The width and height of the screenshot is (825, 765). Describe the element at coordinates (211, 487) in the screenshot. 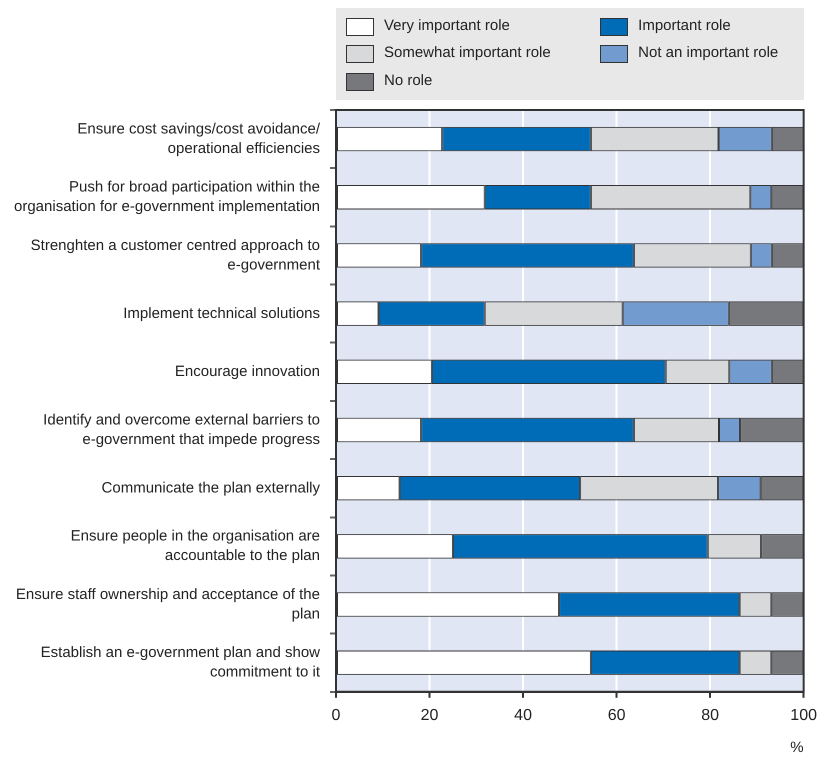

I see `y-tick-label: Communicate the plan externally` at that location.